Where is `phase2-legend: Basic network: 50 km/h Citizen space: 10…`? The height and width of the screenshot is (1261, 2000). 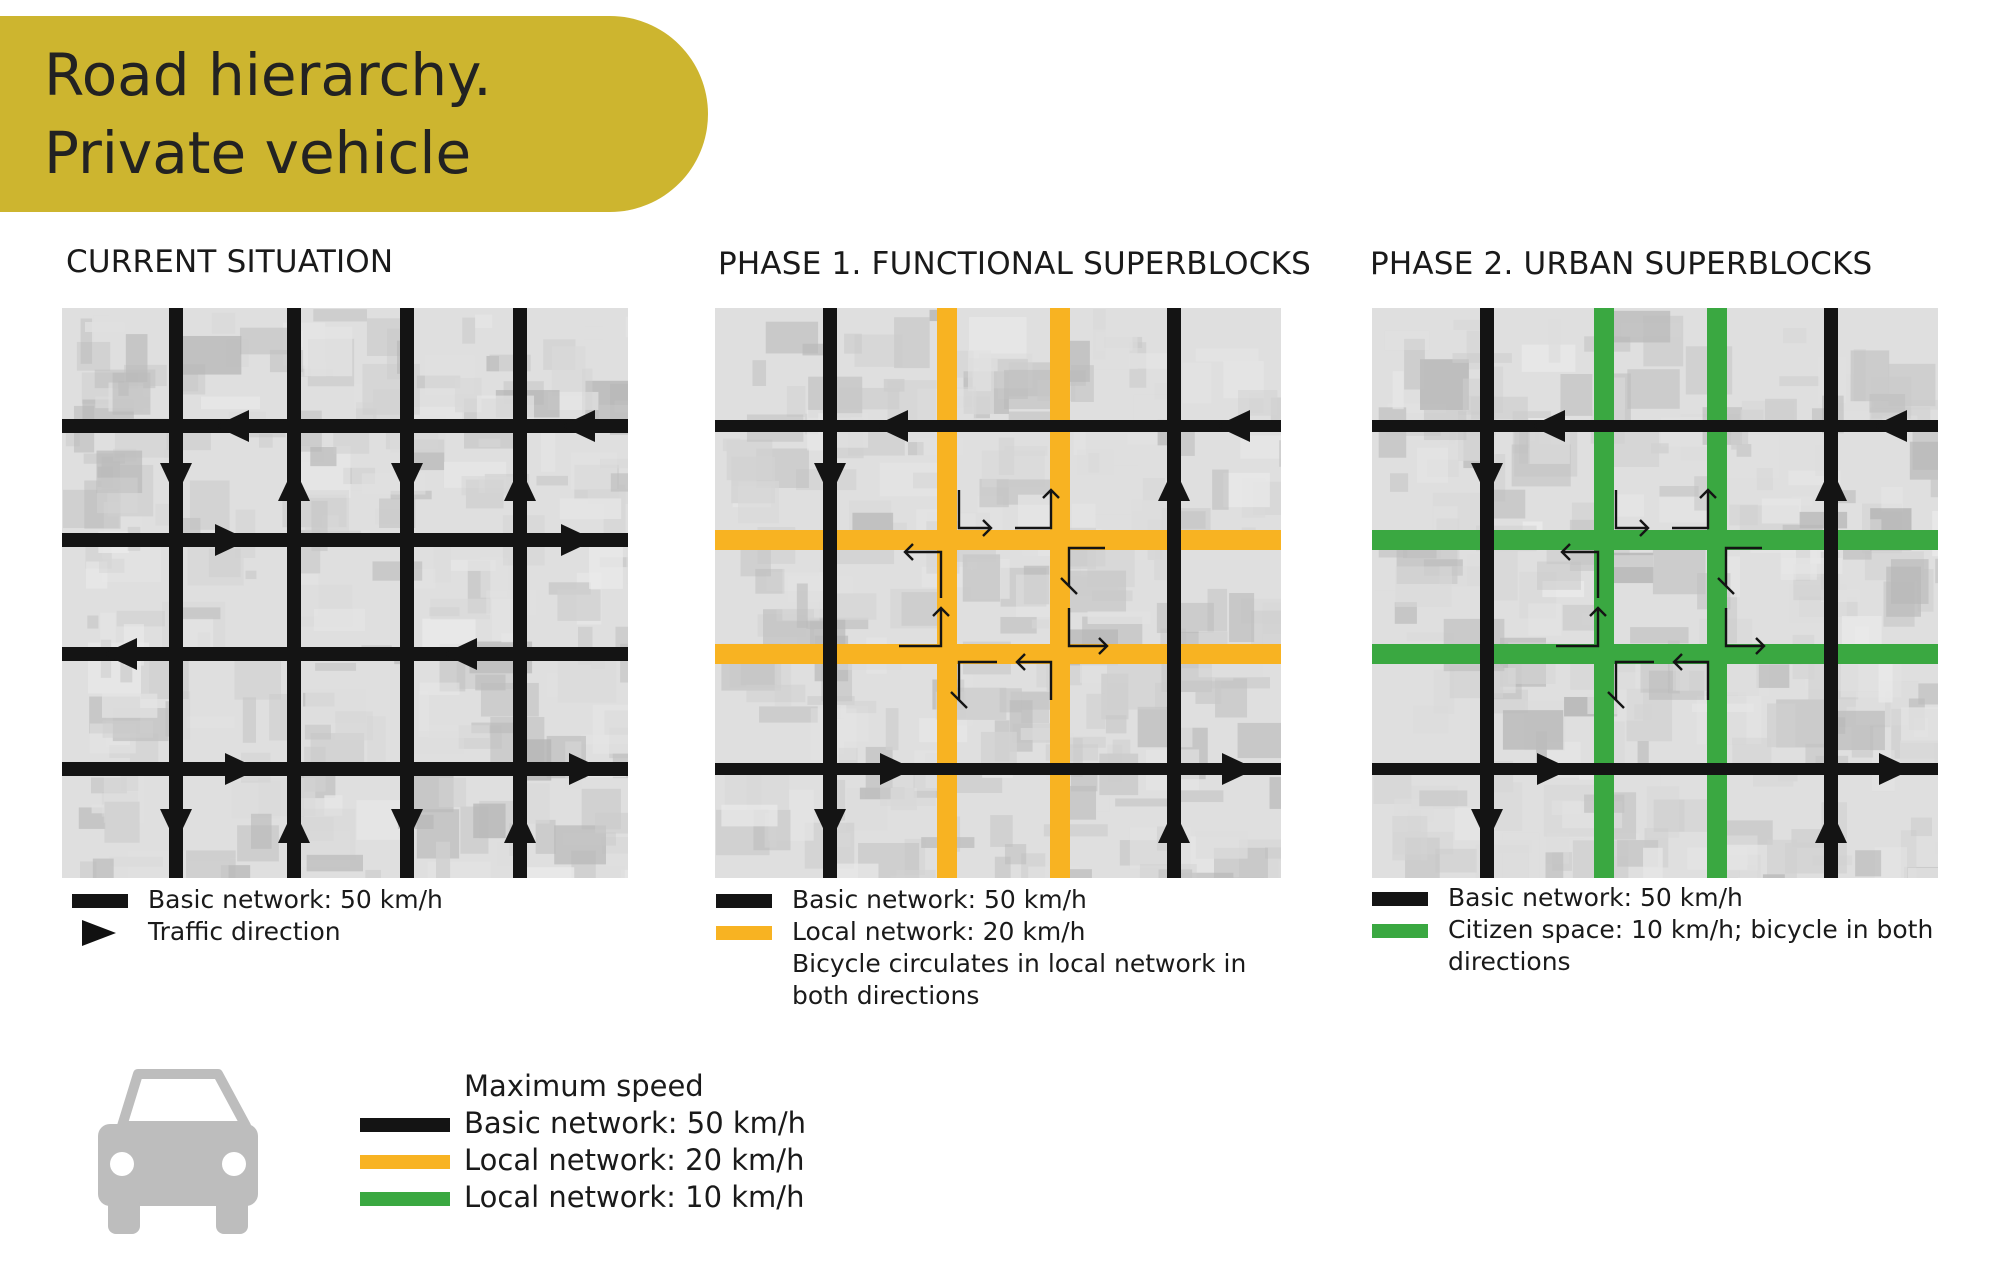
phase2-legend: Basic network: 50 km/h Citizen space: 10… is located at coordinates (1677, 930).